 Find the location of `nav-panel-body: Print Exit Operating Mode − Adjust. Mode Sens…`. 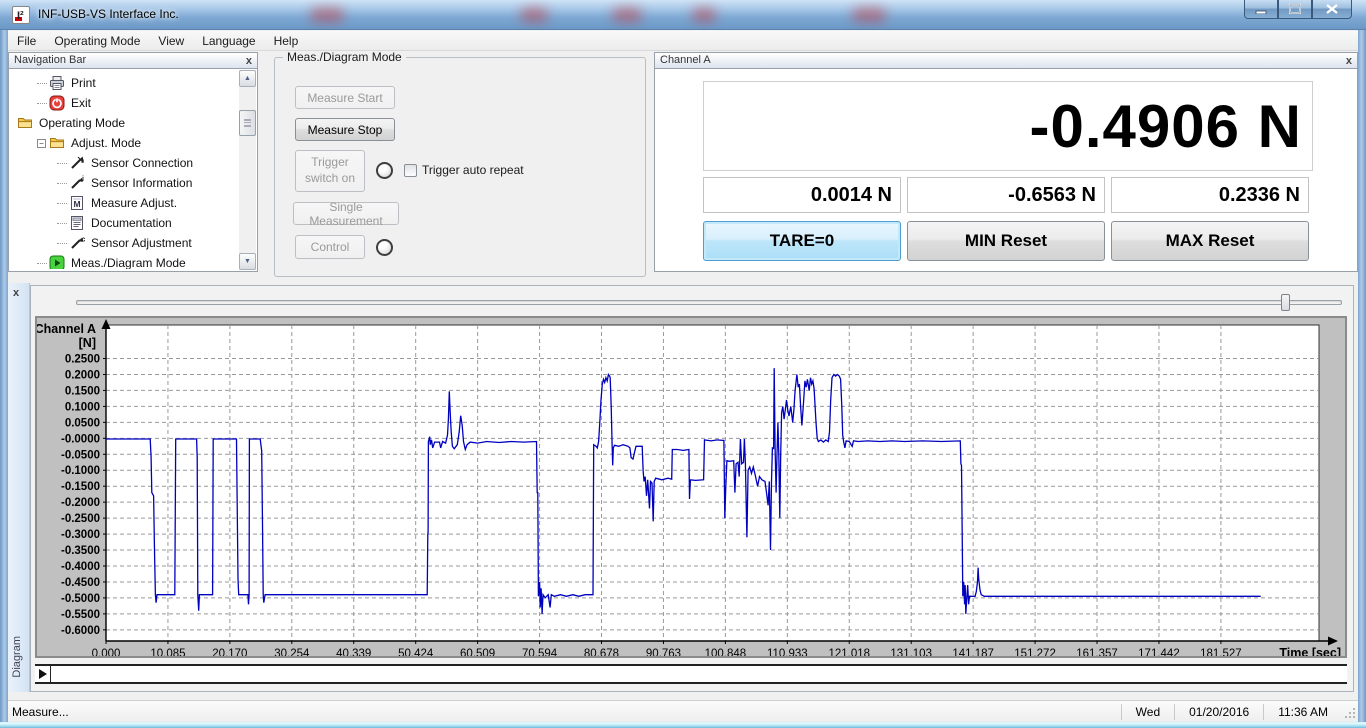

nav-panel-body: Print Exit Operating Mode − Adjust. Mode Sens… is located at coordinates (133, 170).